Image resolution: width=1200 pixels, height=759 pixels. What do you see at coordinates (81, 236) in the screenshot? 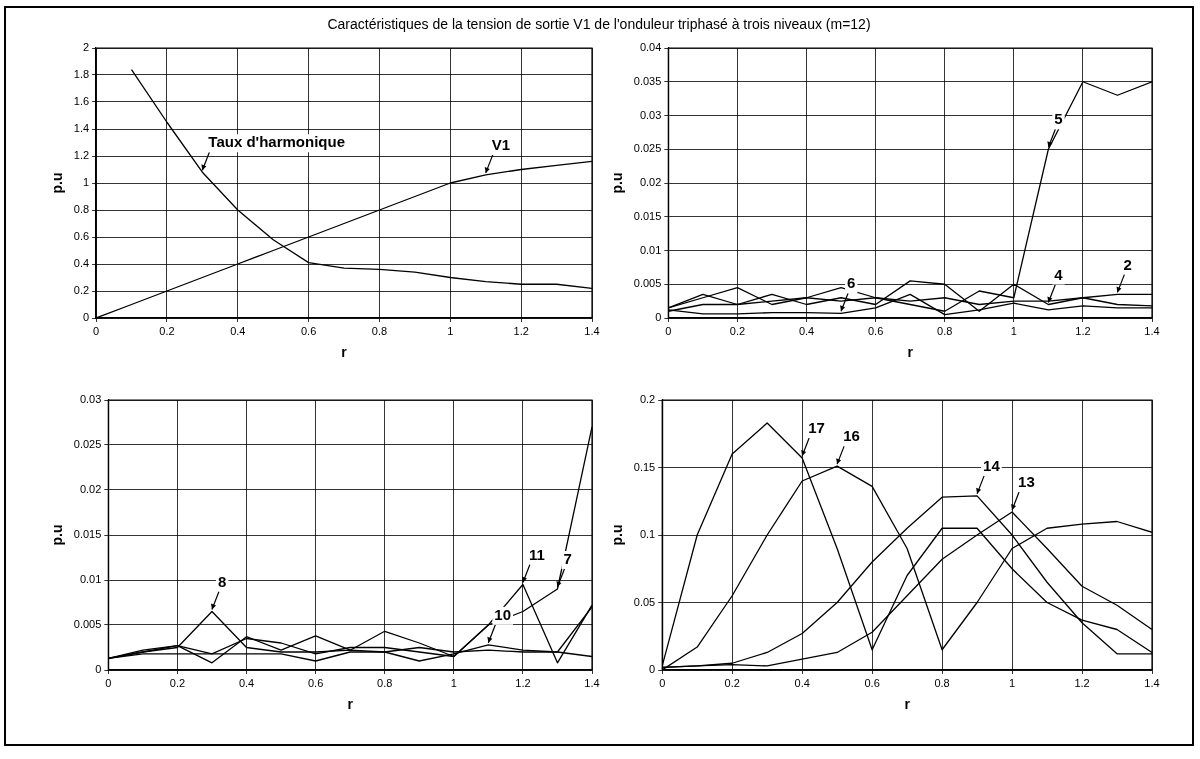
I see `y-tick-label: 0.6` at bounding box center [81, 236].